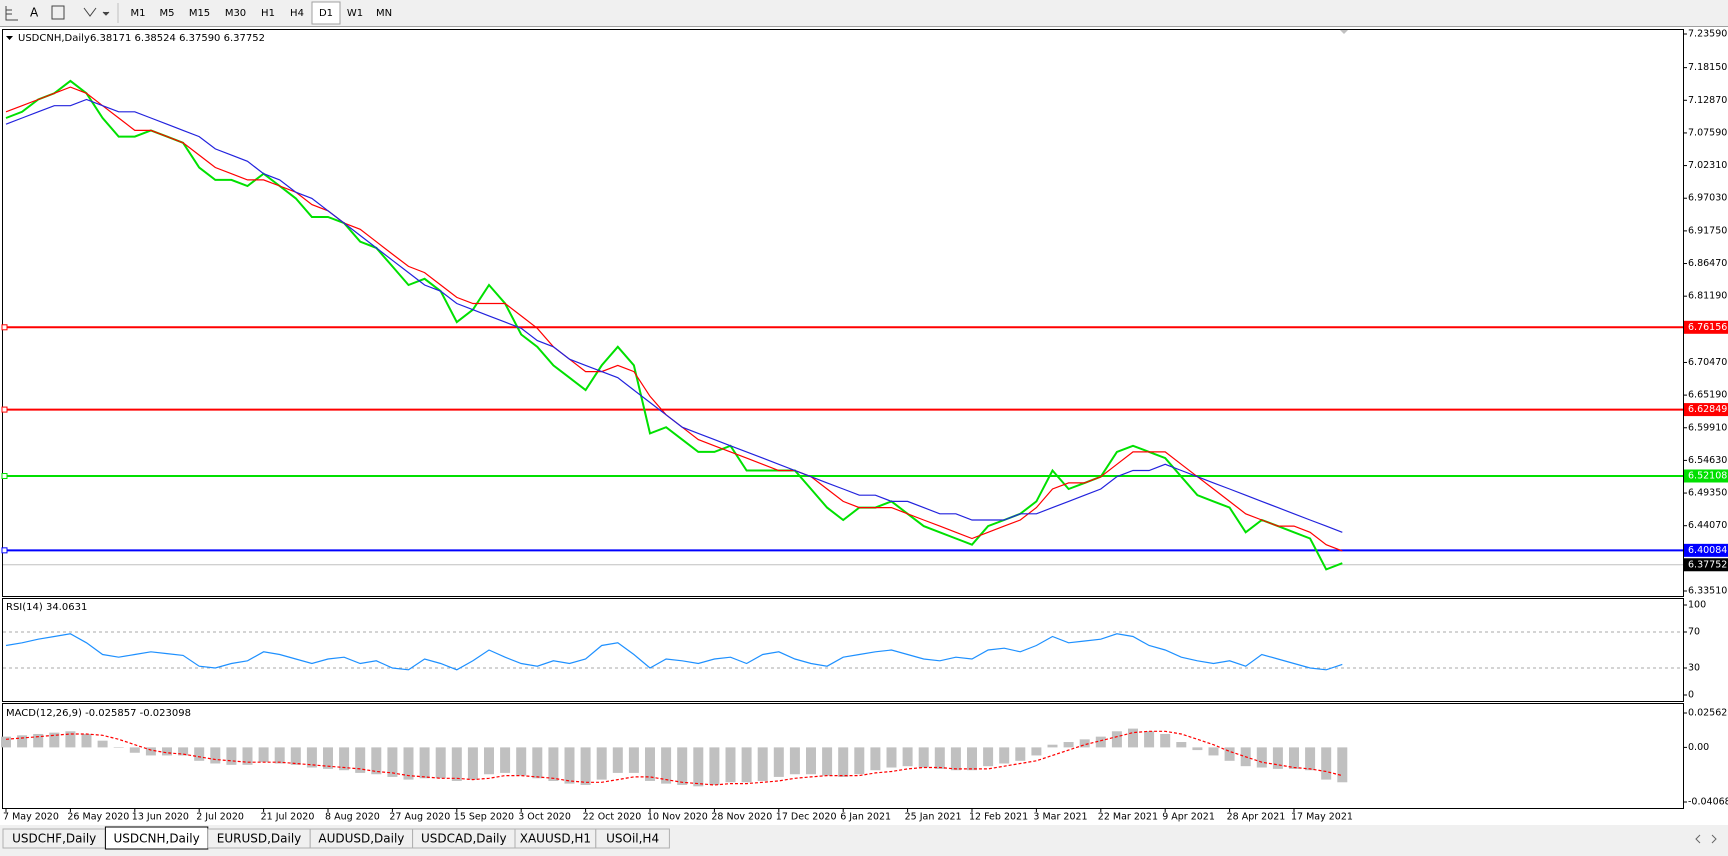  I want to click on tab-label: USDCHF,Daily, so click(54, 839).